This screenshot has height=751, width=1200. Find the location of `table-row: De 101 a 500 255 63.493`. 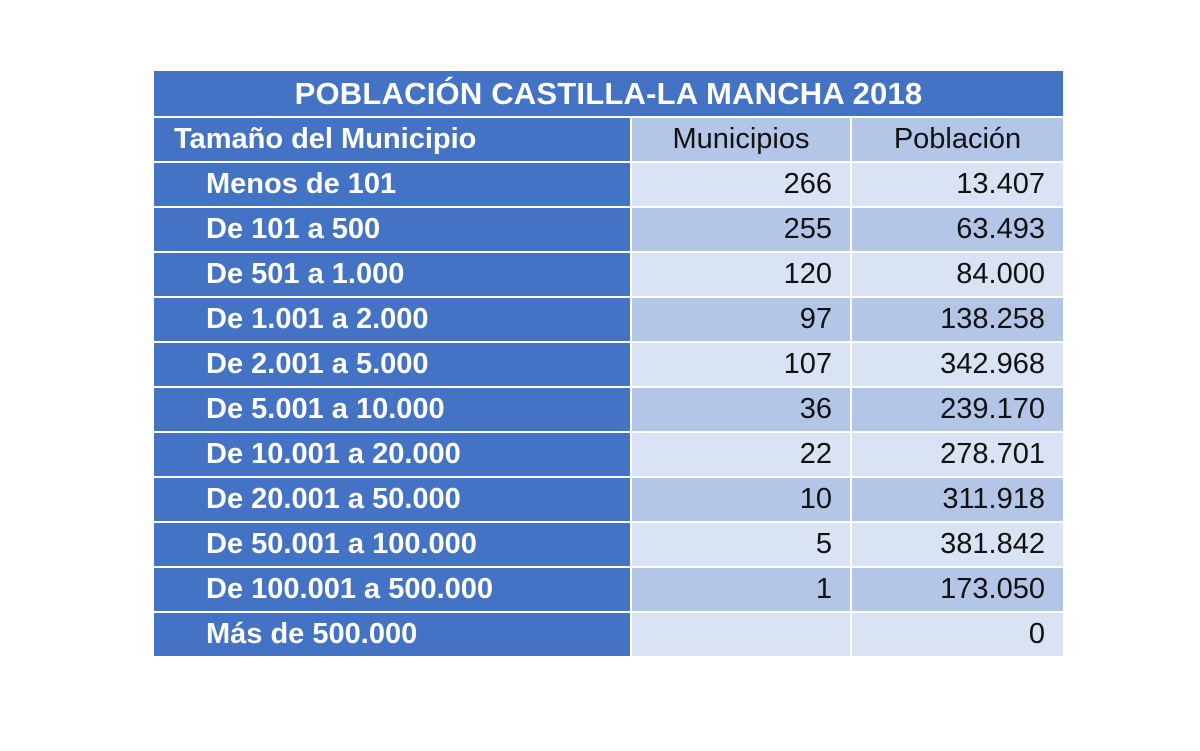

table-row: De 101 a 500 255 63.493 is located at coordinates (608, 229).